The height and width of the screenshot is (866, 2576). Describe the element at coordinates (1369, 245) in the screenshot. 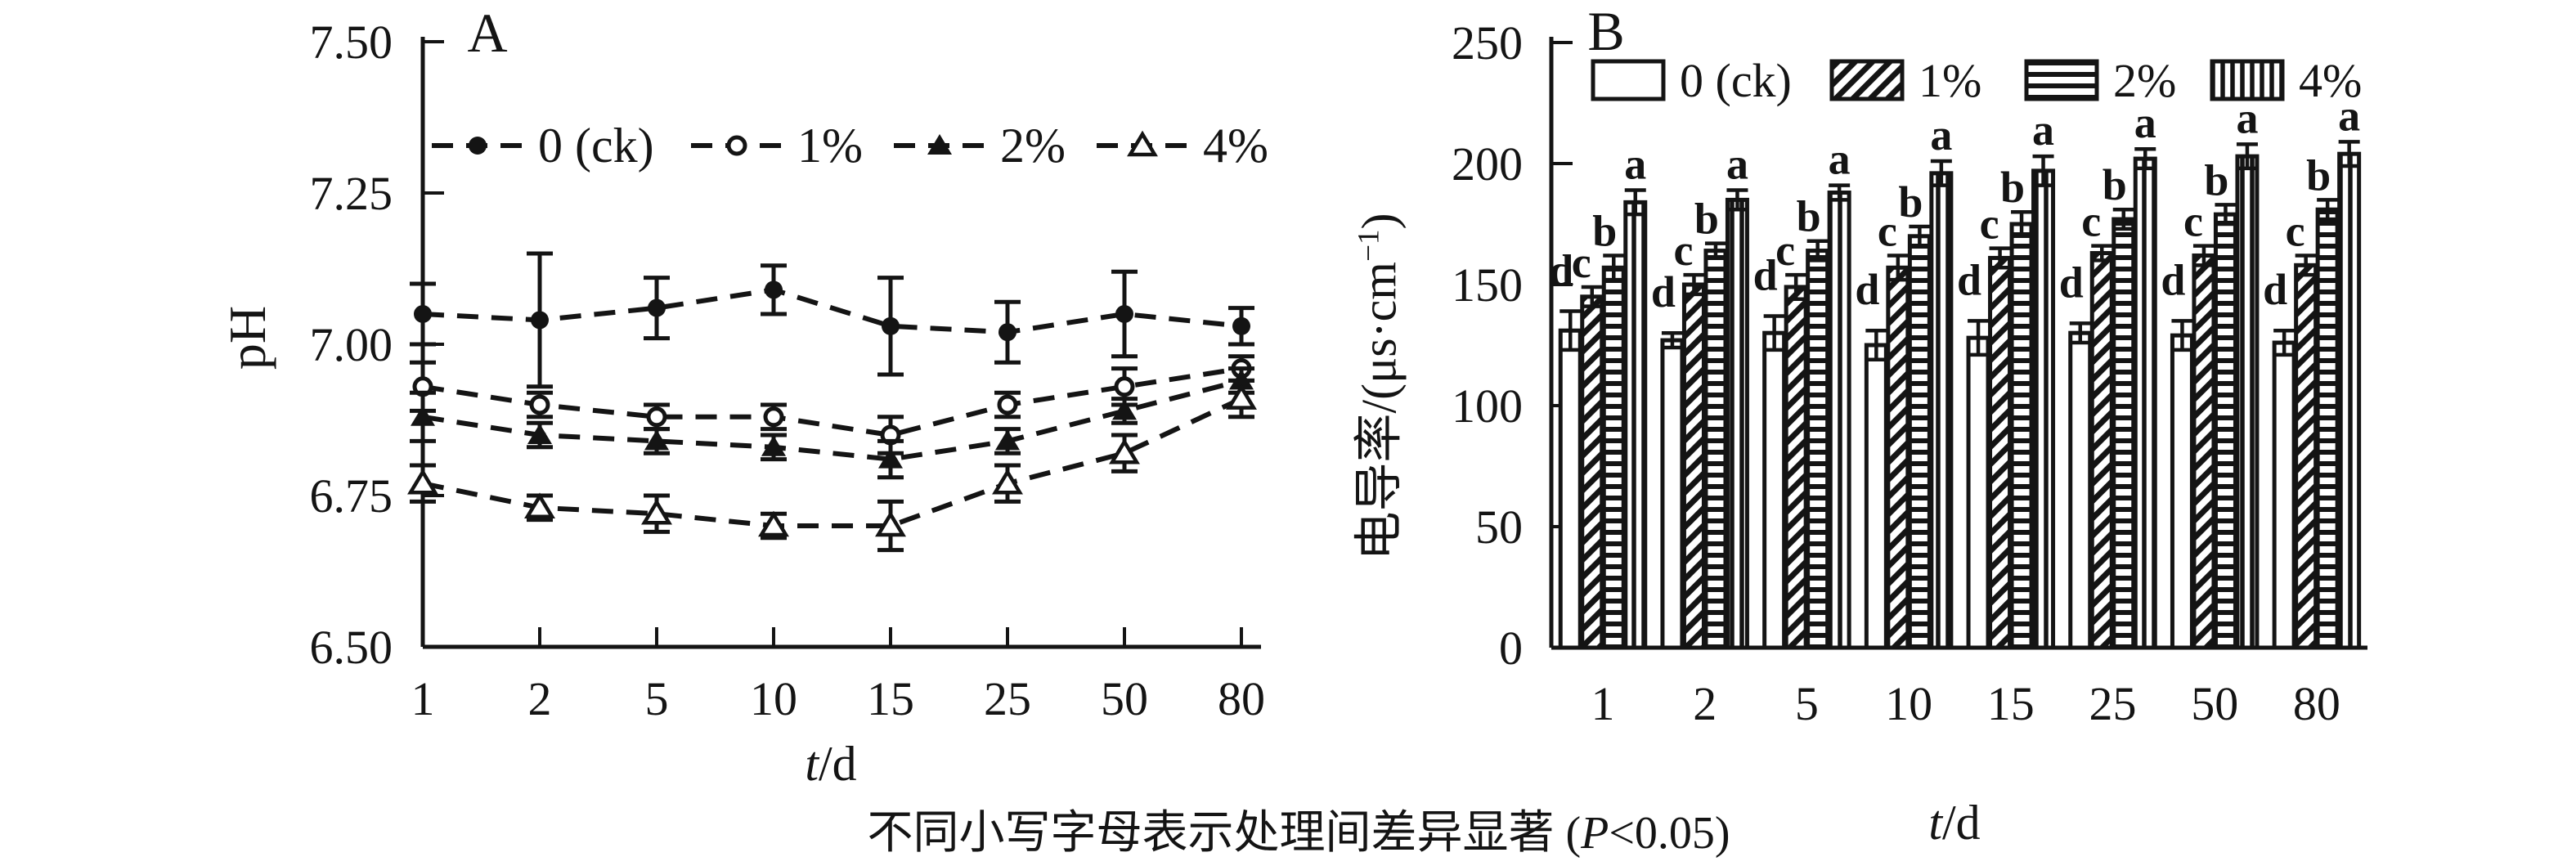

I see `conductivity-label-exponent: −1` at that location.